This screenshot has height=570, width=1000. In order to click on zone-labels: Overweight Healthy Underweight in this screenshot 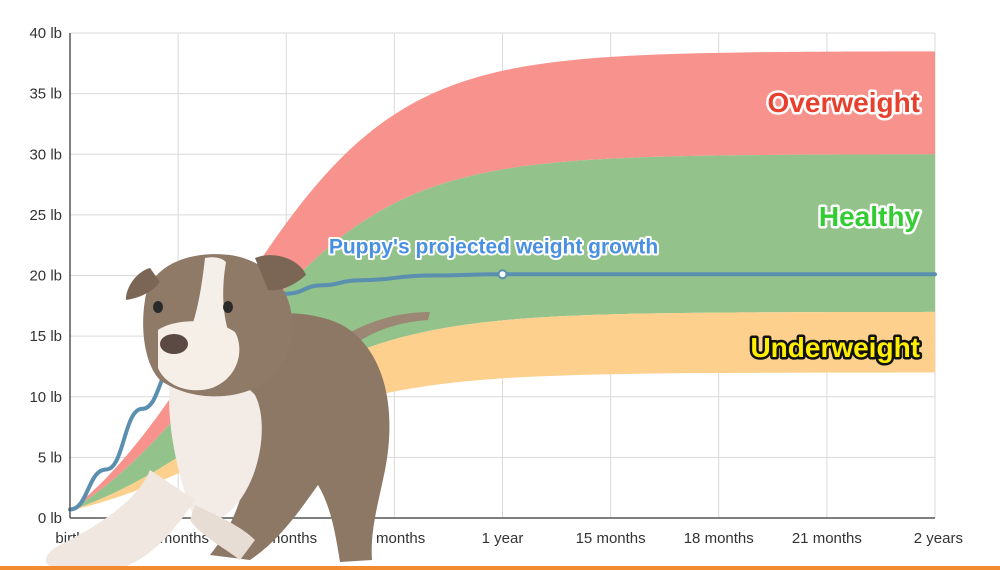, I will do `click(835, 225)`.